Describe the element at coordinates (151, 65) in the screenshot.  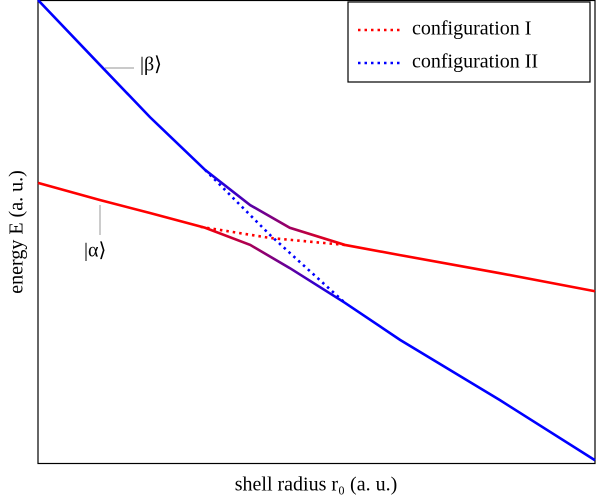
I see `annotation: |β⟩` at that location.